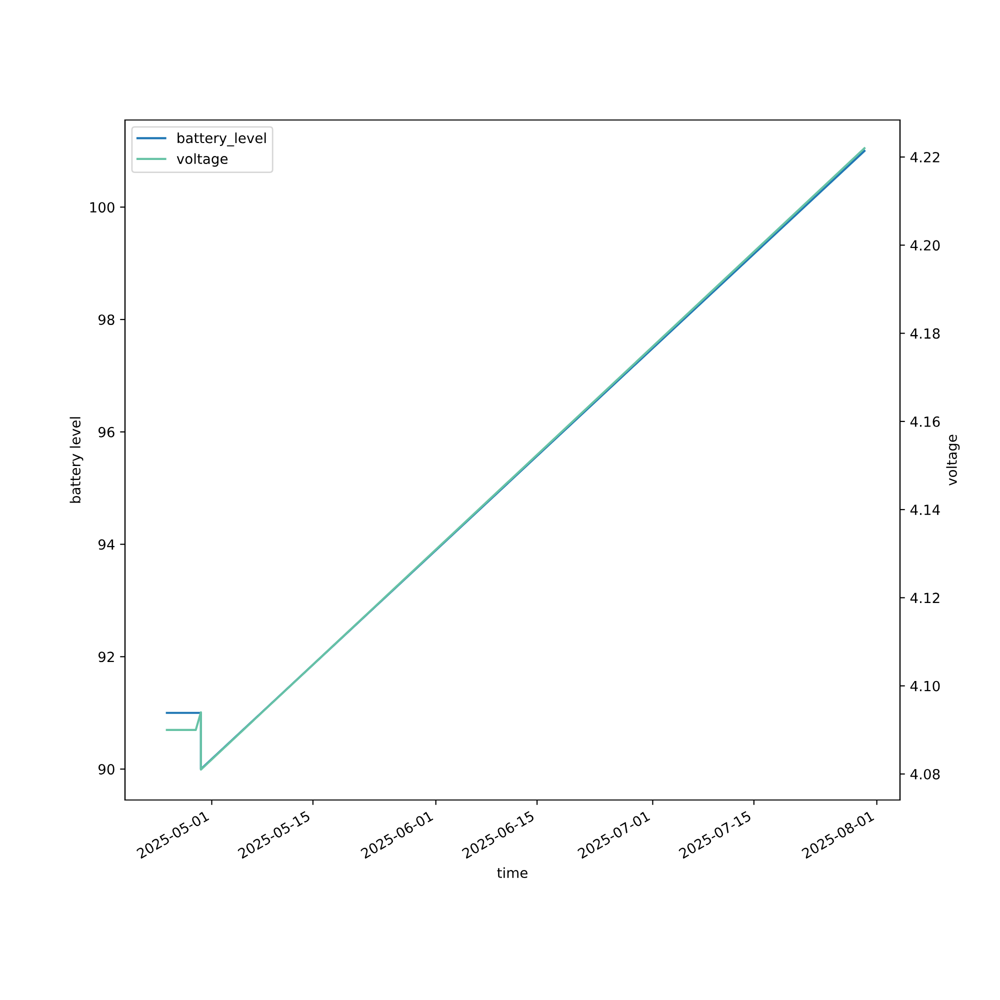 This screenshot has width=1000, height=1000. What do you see at coordinates (102, 207) in the screenshot?
I see `y-tick-label: 100` at bounding box center [102, 207].